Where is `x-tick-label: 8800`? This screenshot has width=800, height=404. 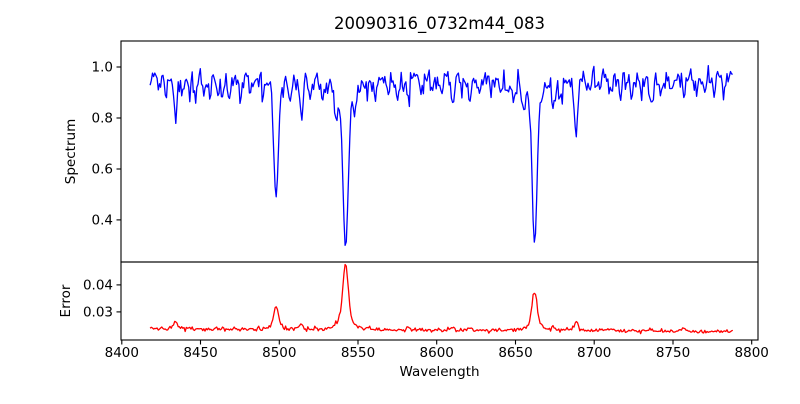
x-tick-label: 8800 is located at coordinates (752, 353).